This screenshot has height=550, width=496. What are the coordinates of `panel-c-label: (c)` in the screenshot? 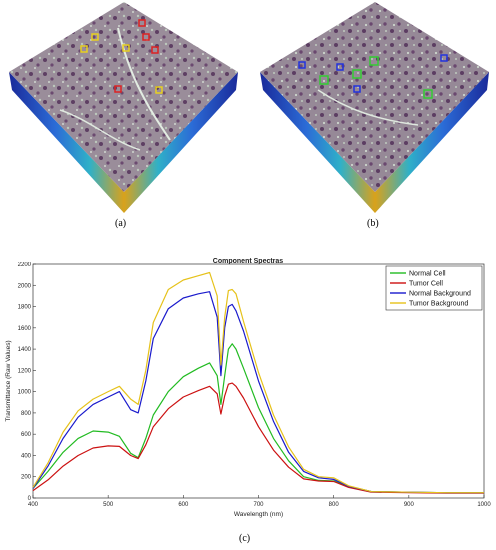 It's located at (245, 538).